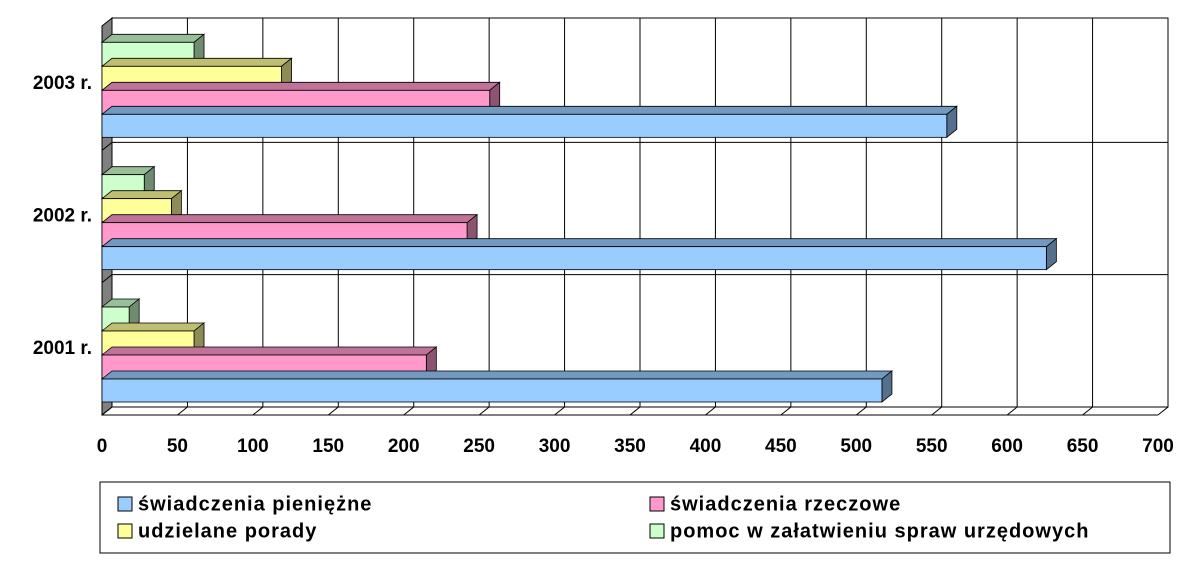 This screenshot has height=563, width=1186. I want to click on x-tick-label: 250, so click(479, 446).